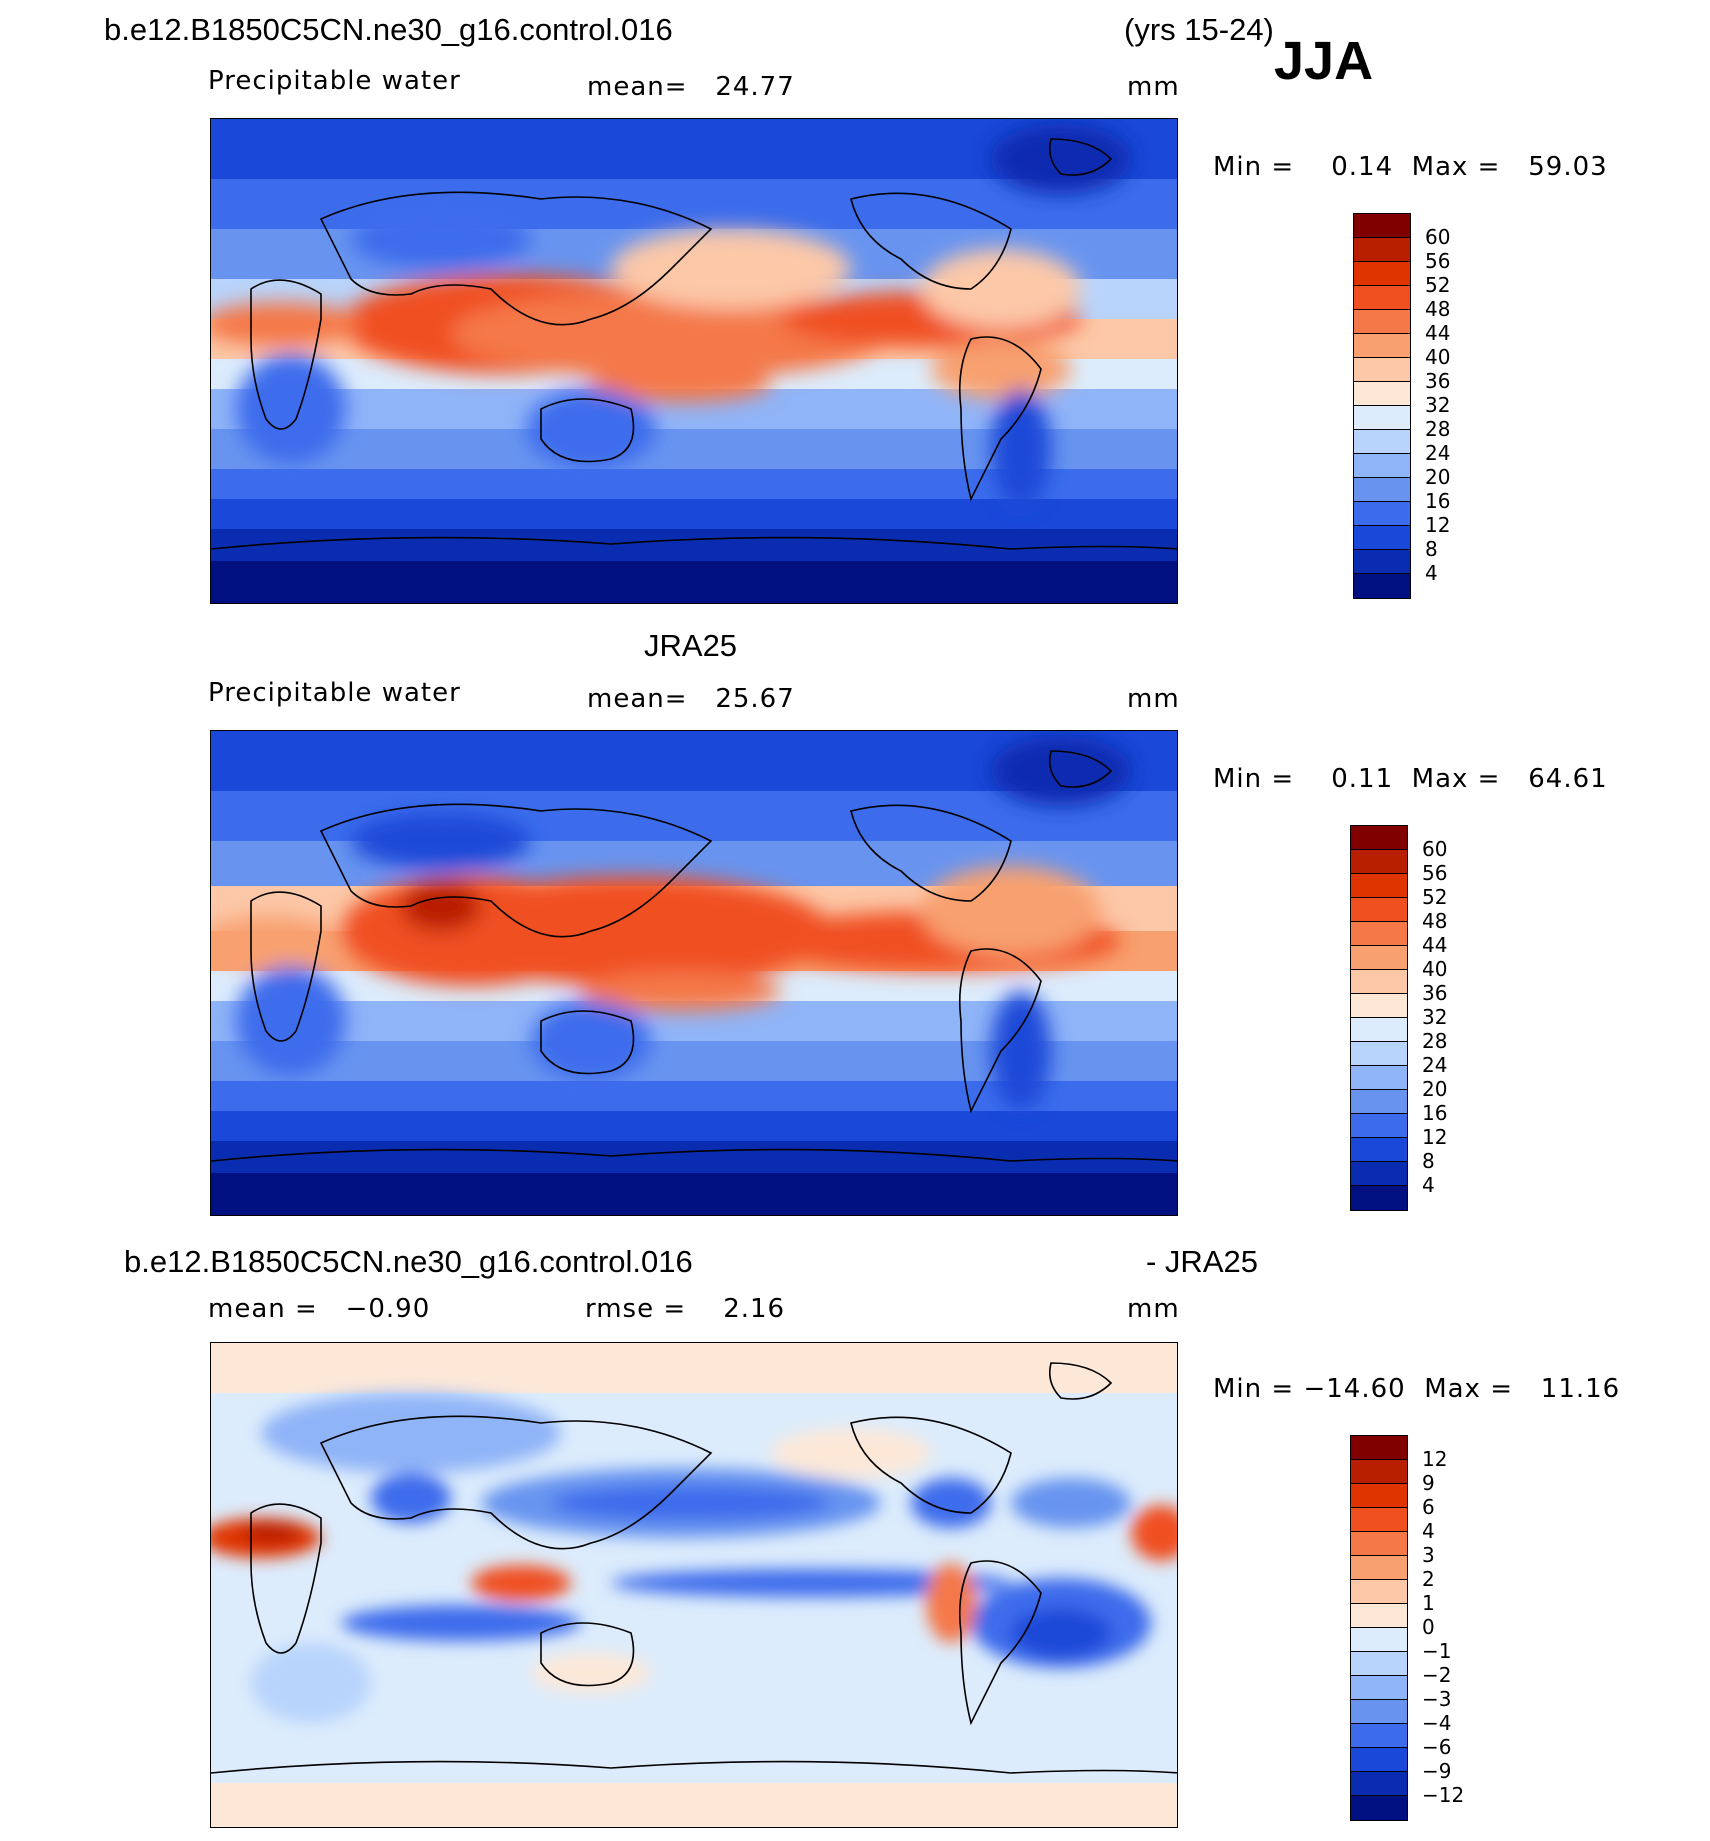  I want to click on panel3-title-right: - JRA25, so click(1202, 1261).